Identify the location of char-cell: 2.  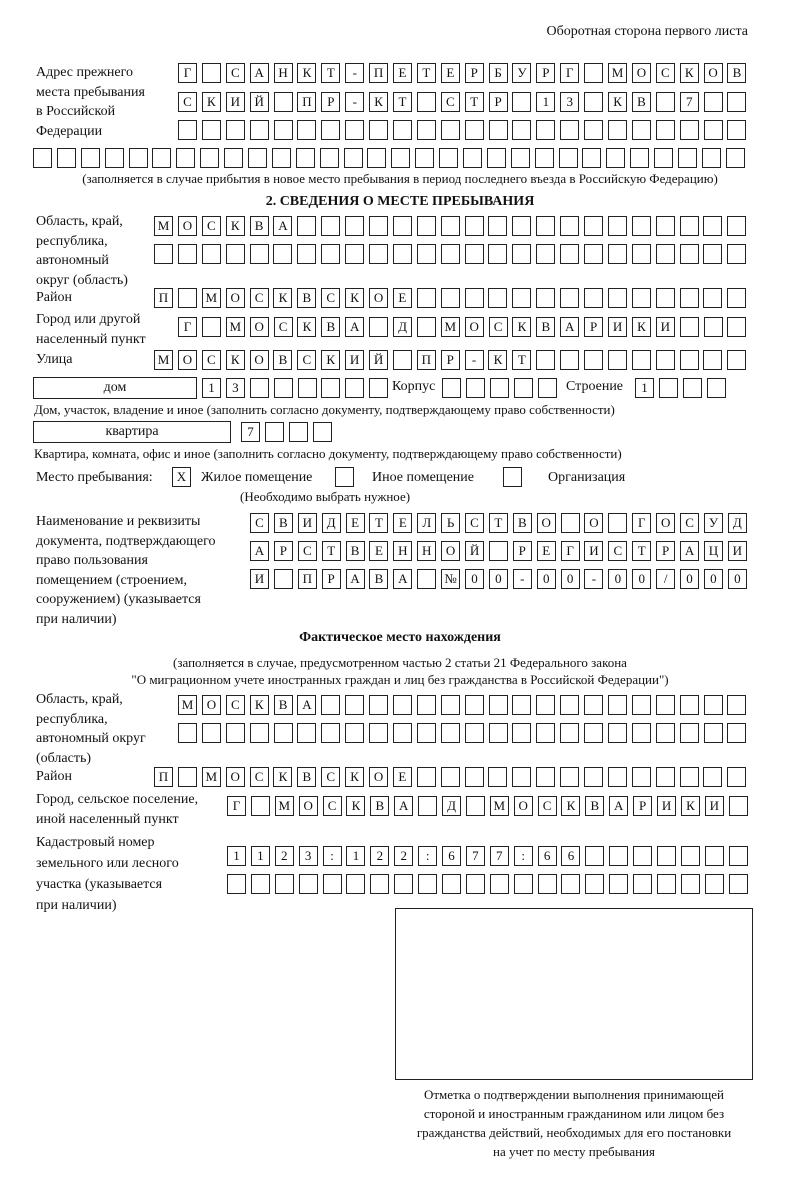
(404, 856).